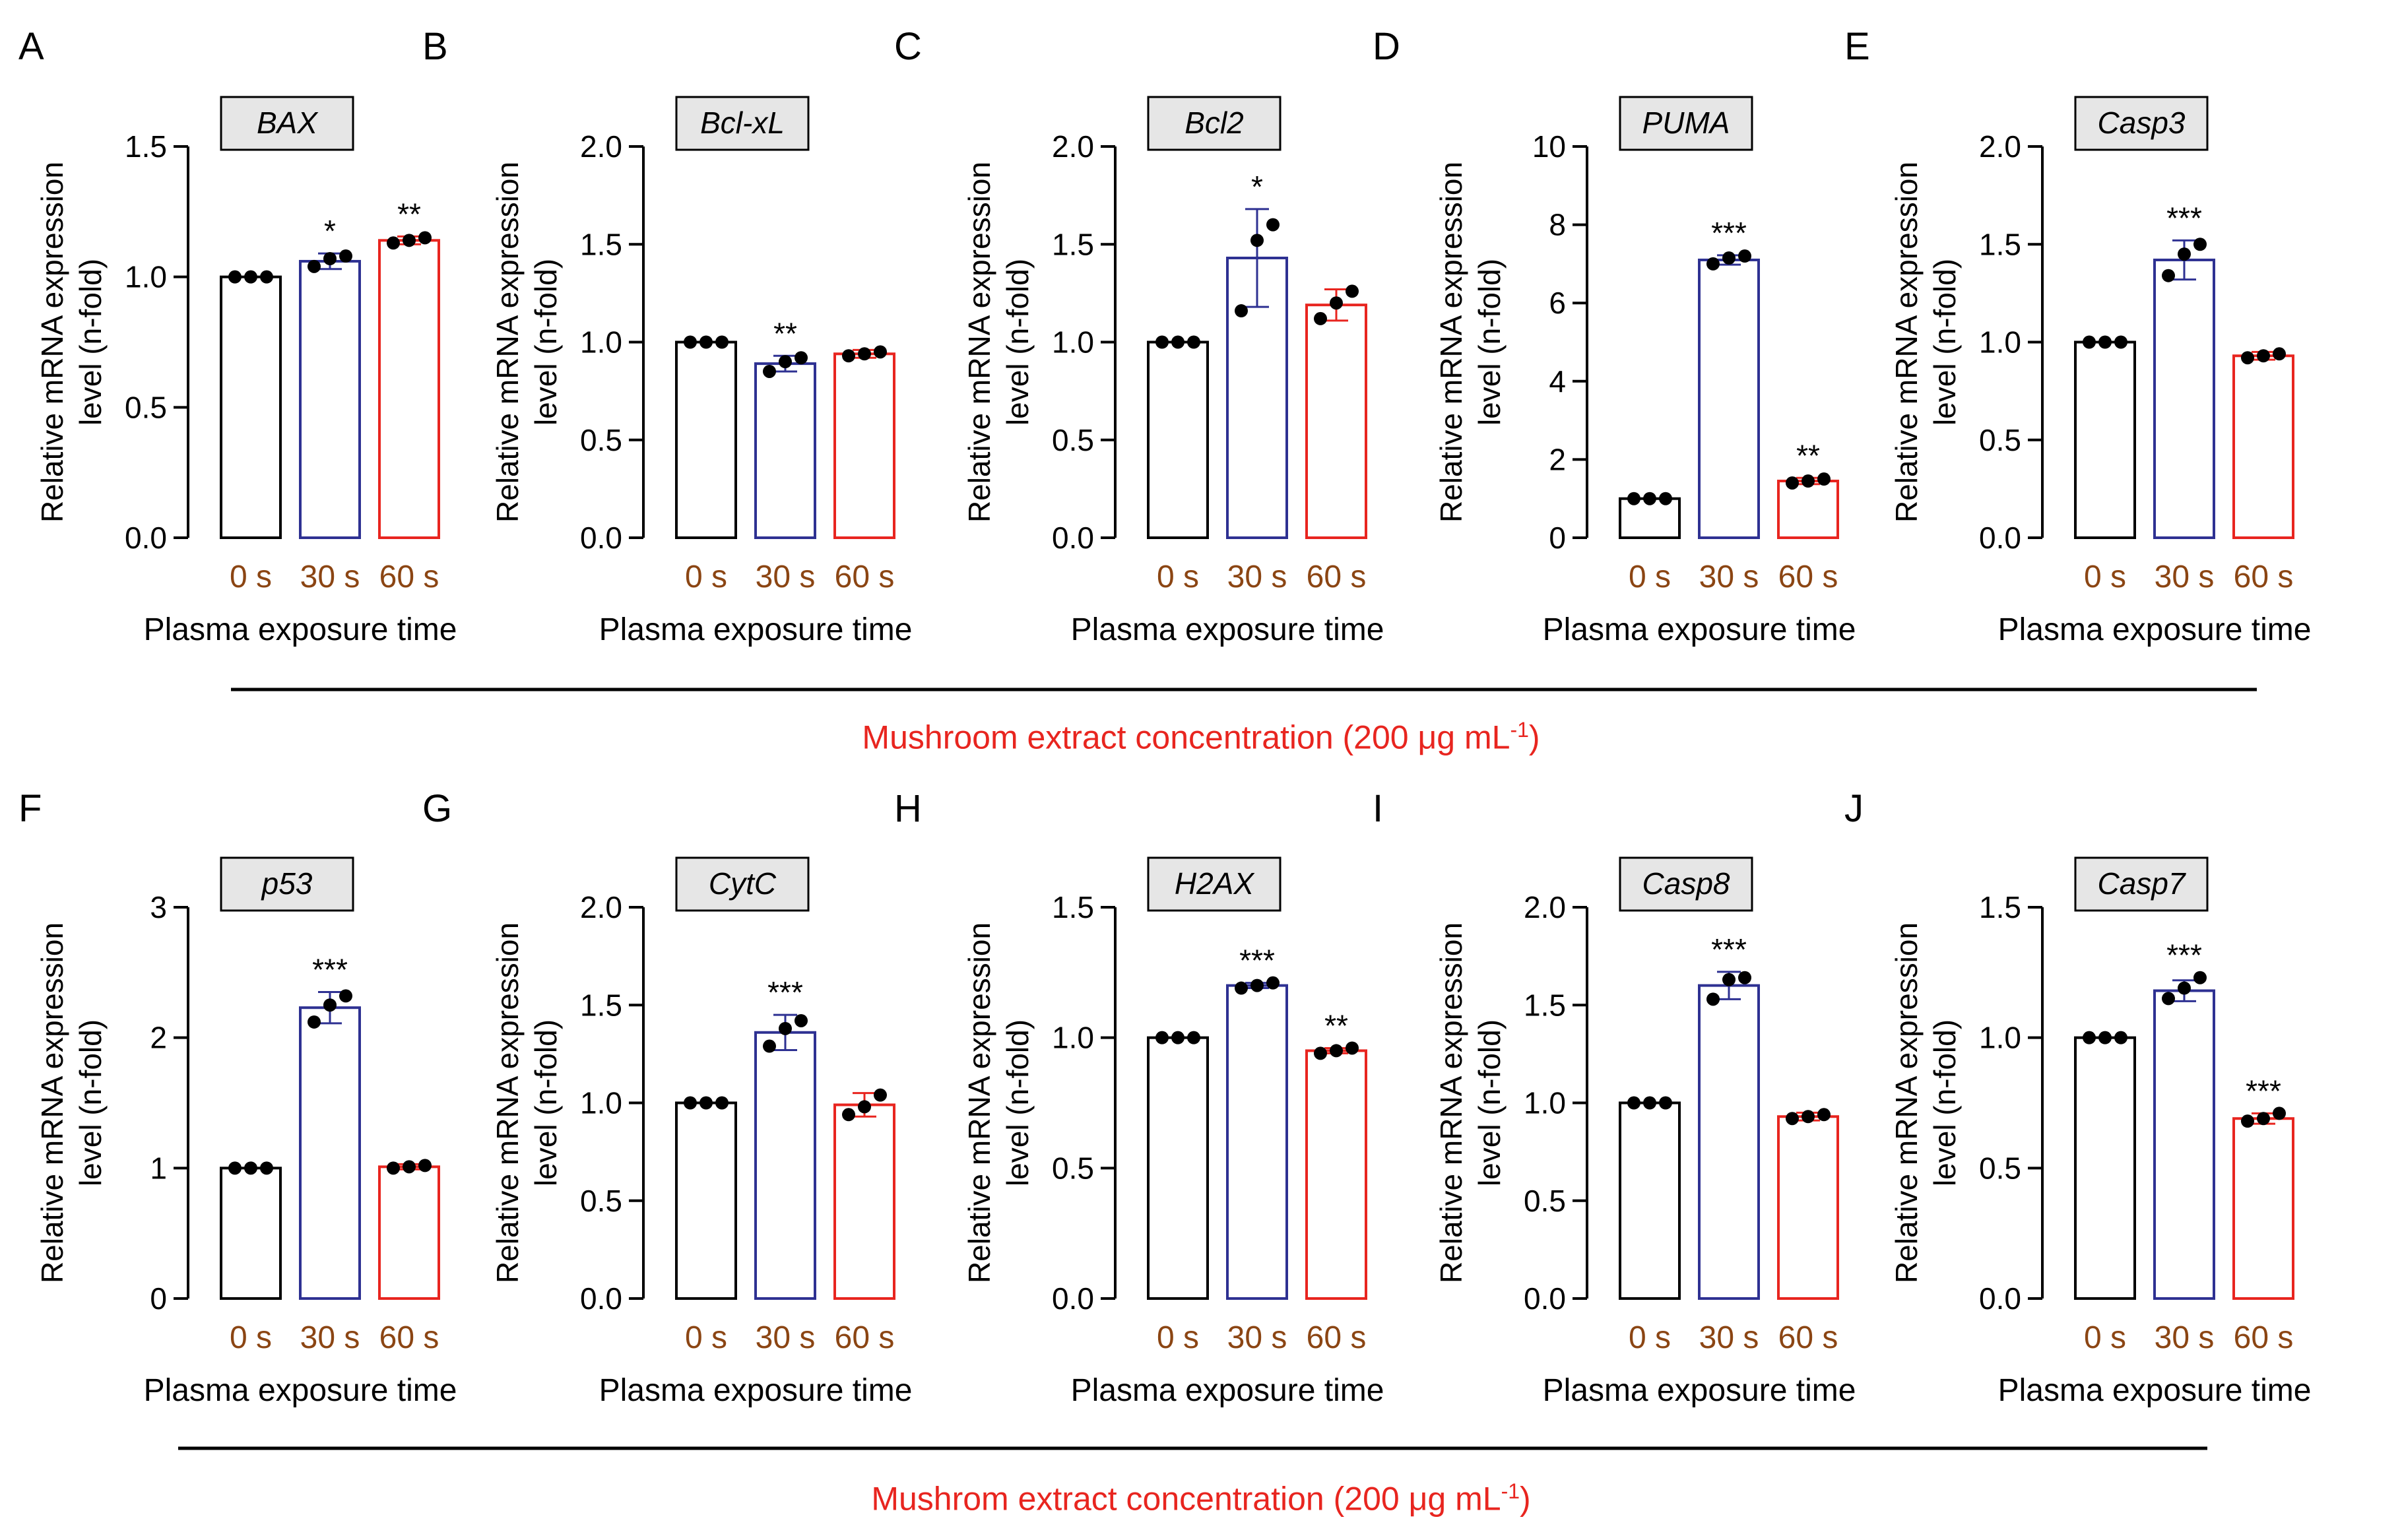 The width and height of the screenshot is (2402, 1540). Describe the element at coordinates (1808, 455) in the screenshot. I see `significance-label: **` at that location.